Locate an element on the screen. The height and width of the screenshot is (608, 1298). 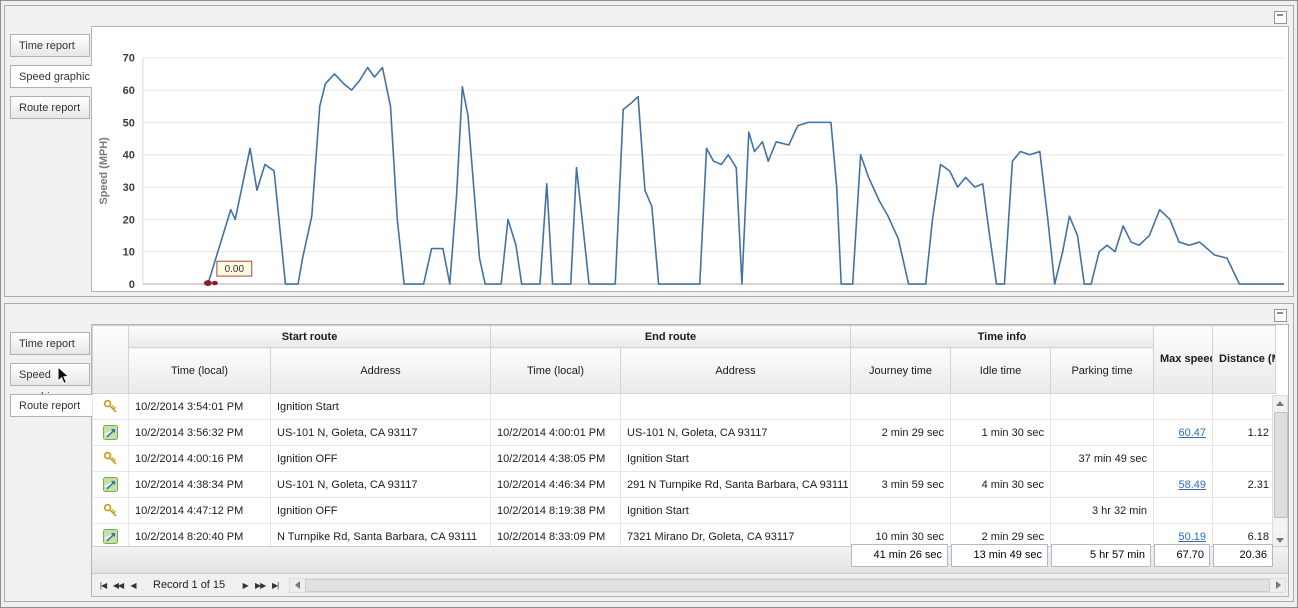
total-distance: 20.36 is located at coordinates (1243, 555).